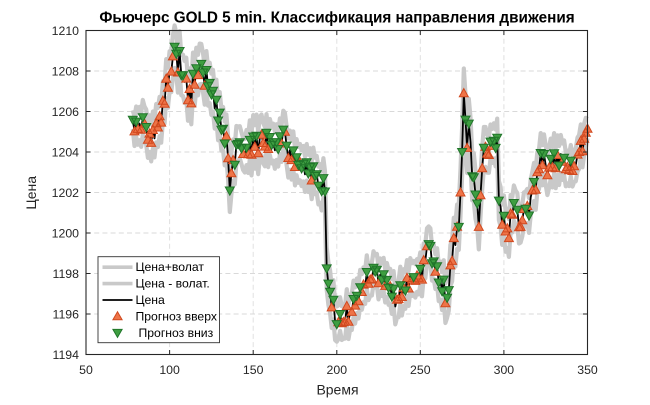  Describe the element at coordinates (420, 370) in the screenshot. I see `svg-text: 250` at that location.